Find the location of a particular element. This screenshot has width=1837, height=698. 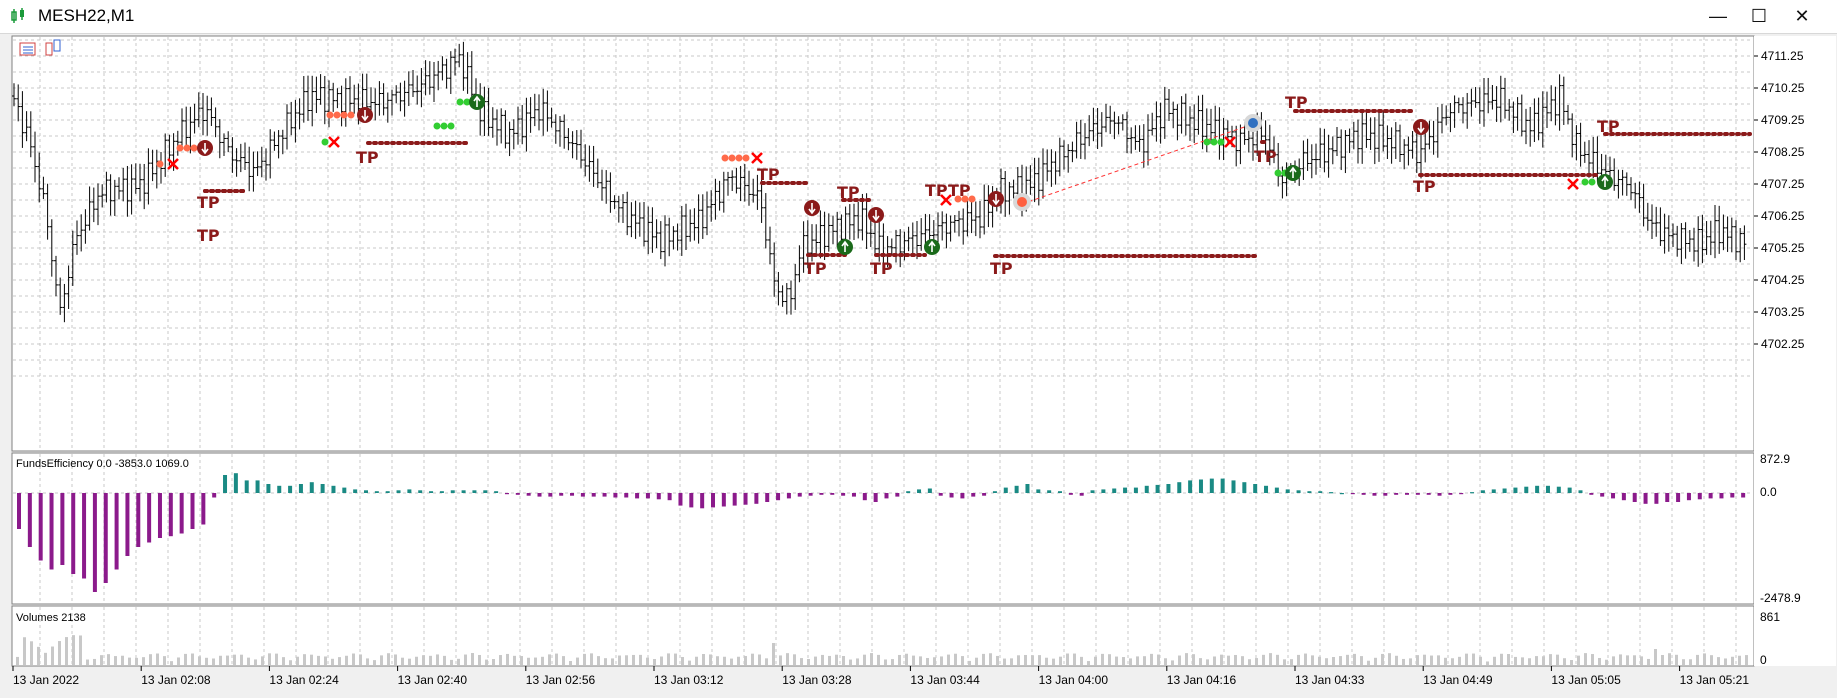

volume-pane is located at coordinates (883, 636).